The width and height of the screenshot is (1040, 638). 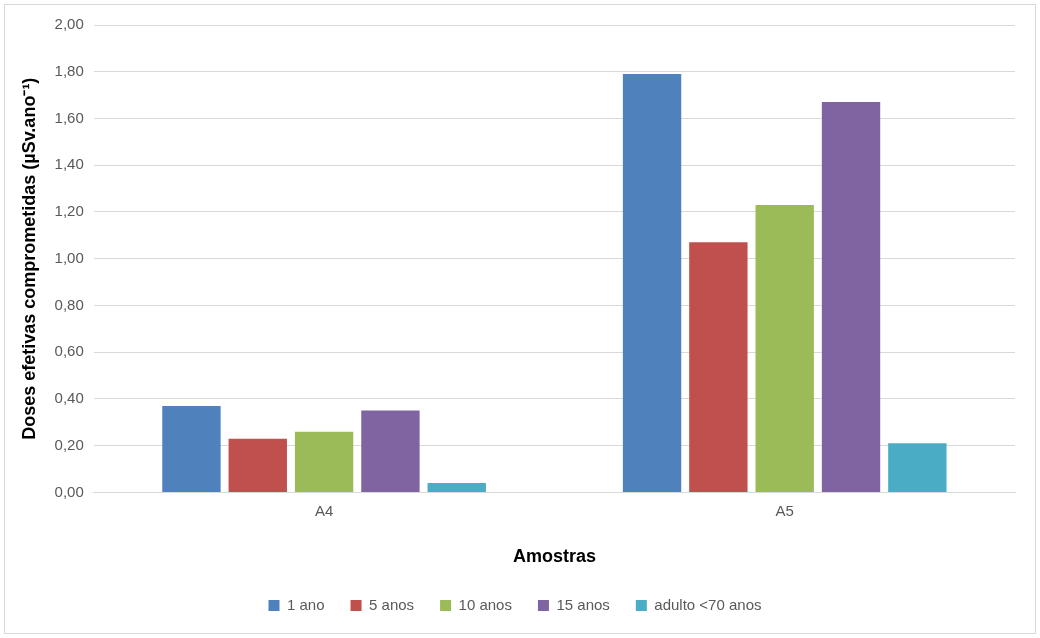 What do you see at coordinates (69, 257) in the screenshot?
I see `y-tick-label: 1,00` at bounding box center [69, 257].